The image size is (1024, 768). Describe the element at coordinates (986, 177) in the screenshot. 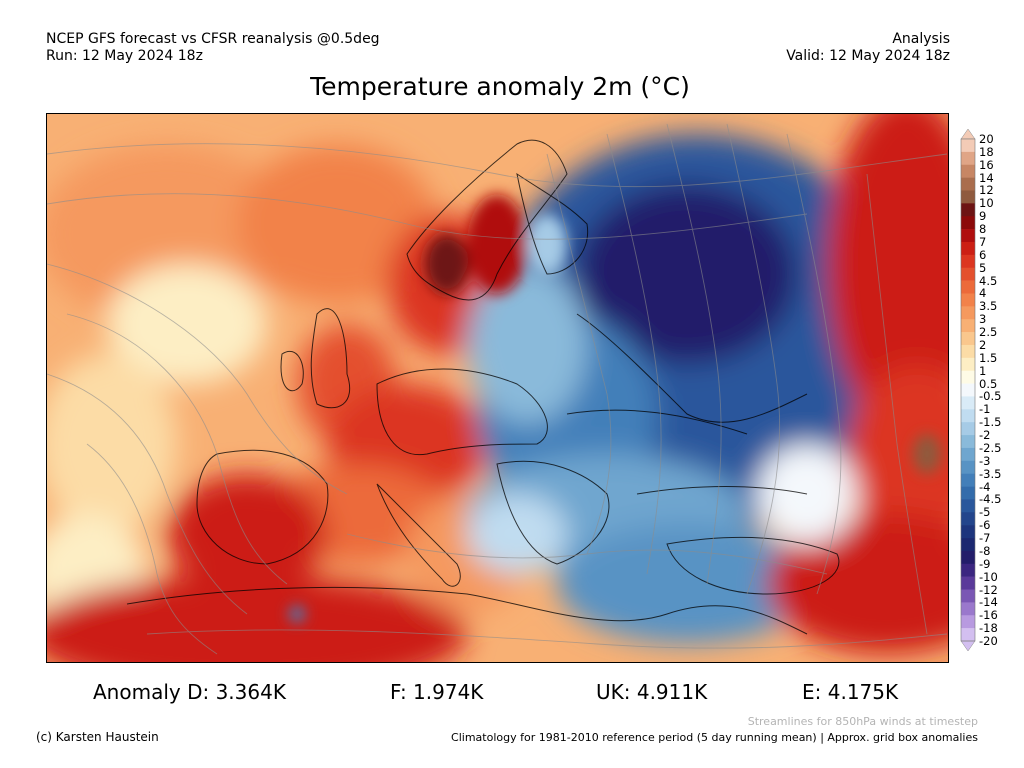

I see `colorbar-label: 14` at that location.